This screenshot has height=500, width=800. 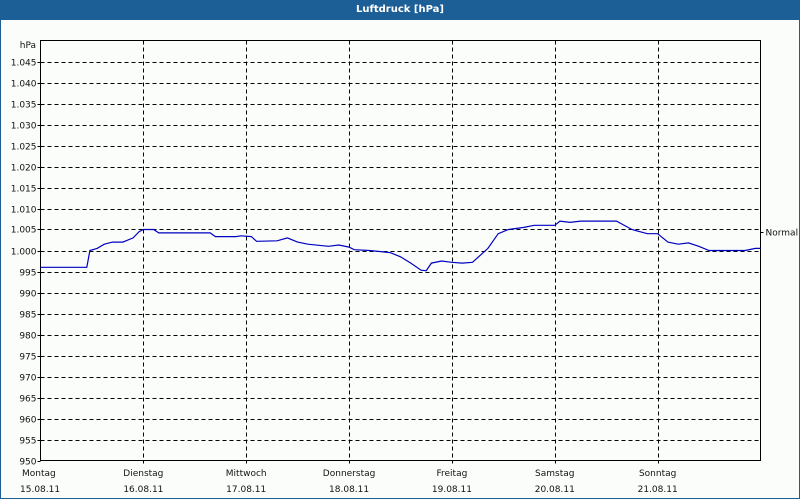 I want to click on x-tick-date: 21.08.11, so click(x=658, y=490).